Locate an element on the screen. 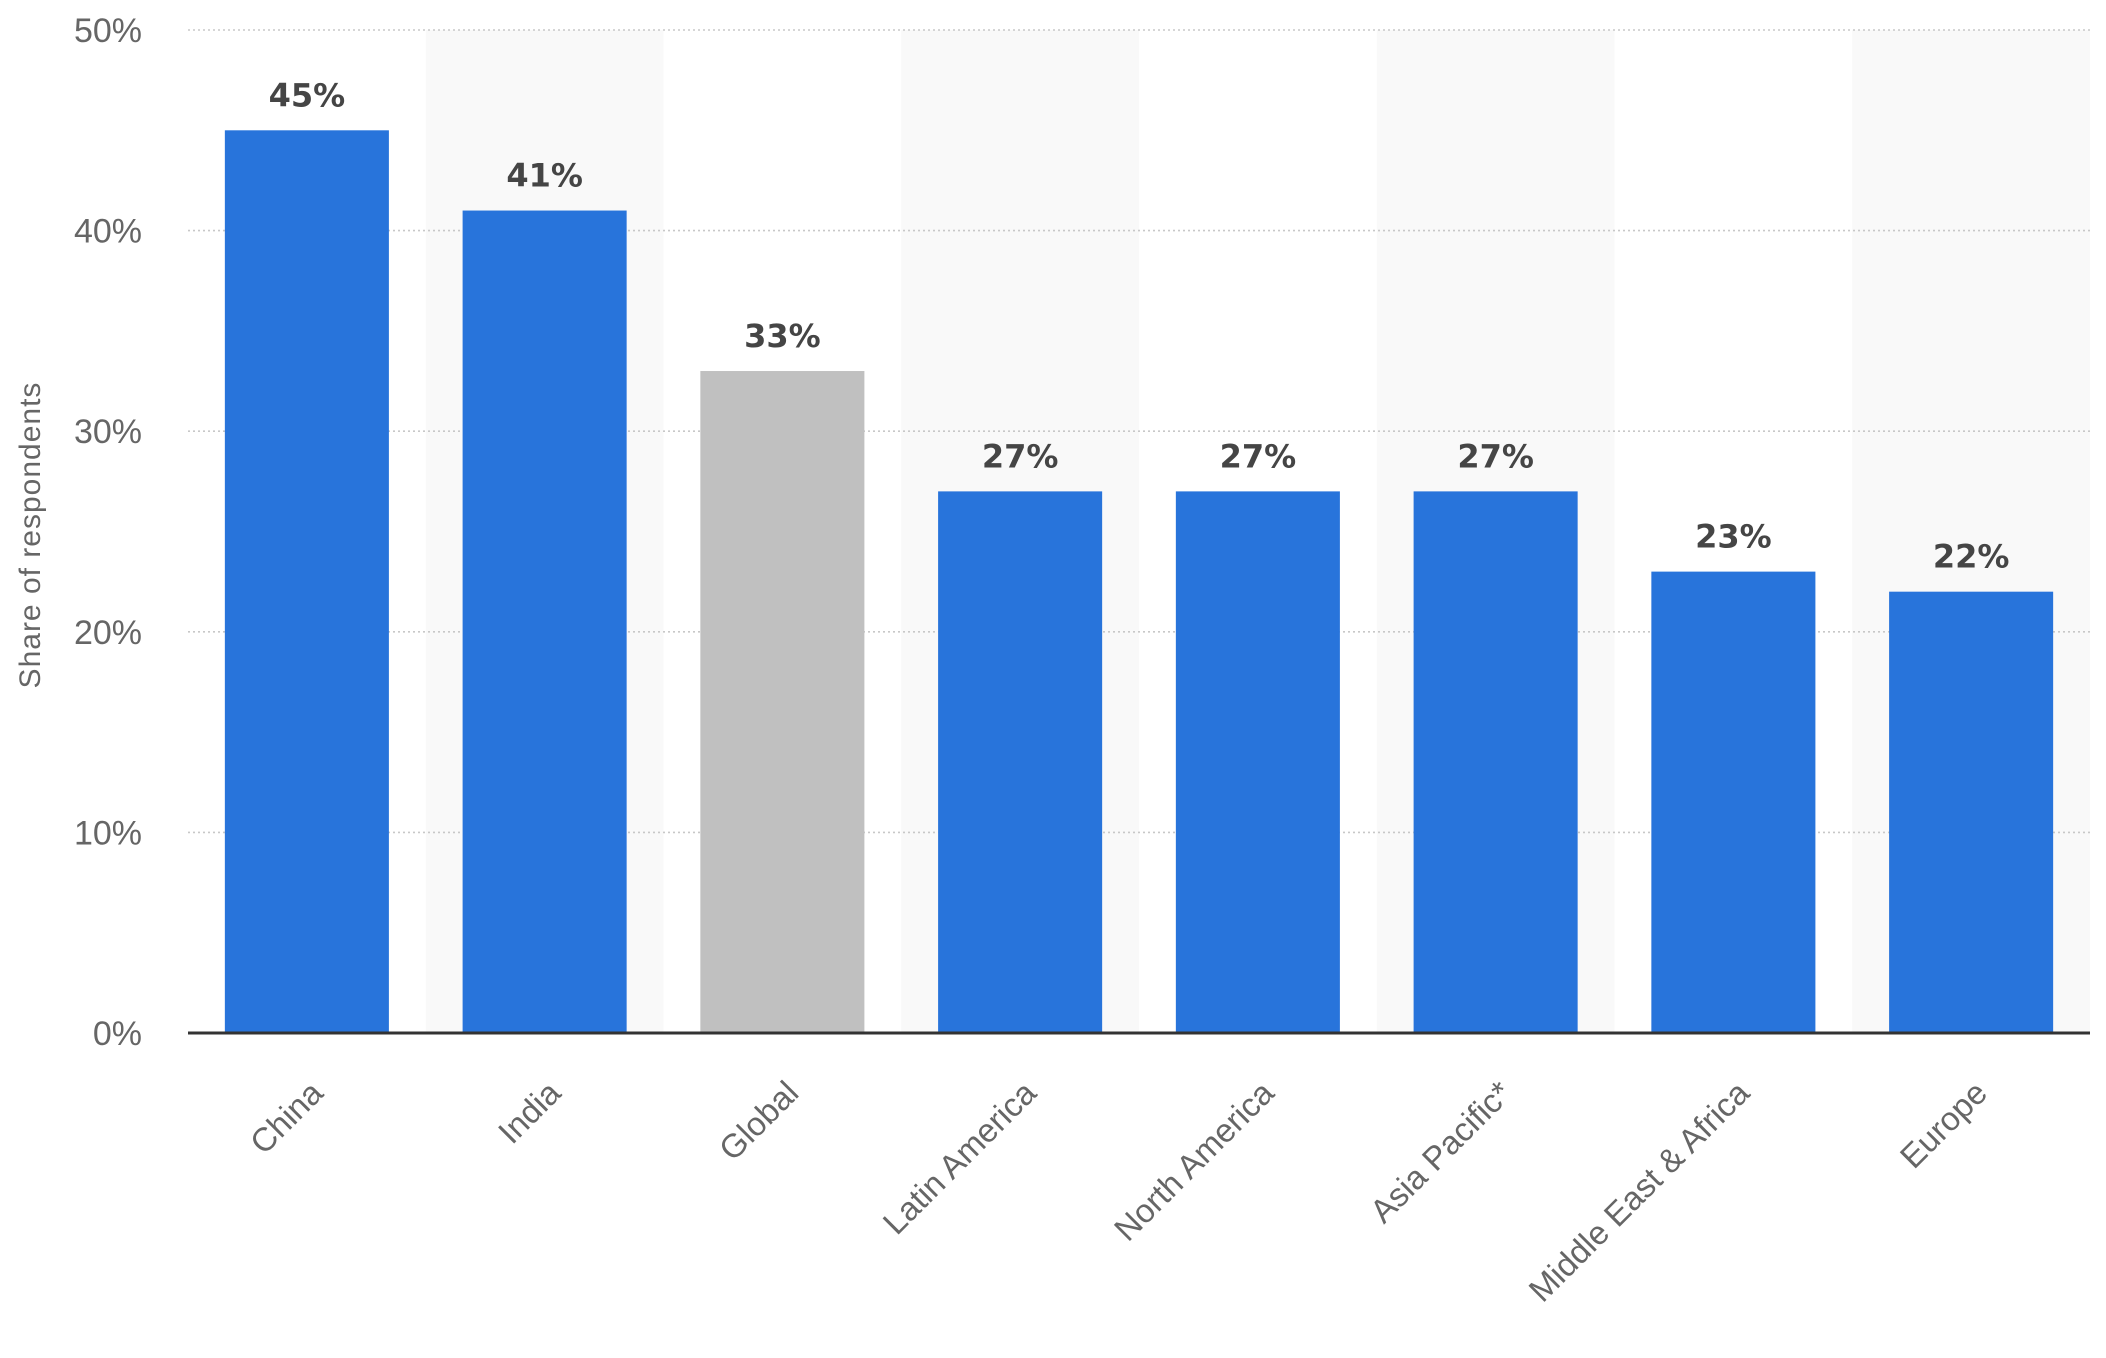  x-tick-label: China is located at coordinates (287, 1117).